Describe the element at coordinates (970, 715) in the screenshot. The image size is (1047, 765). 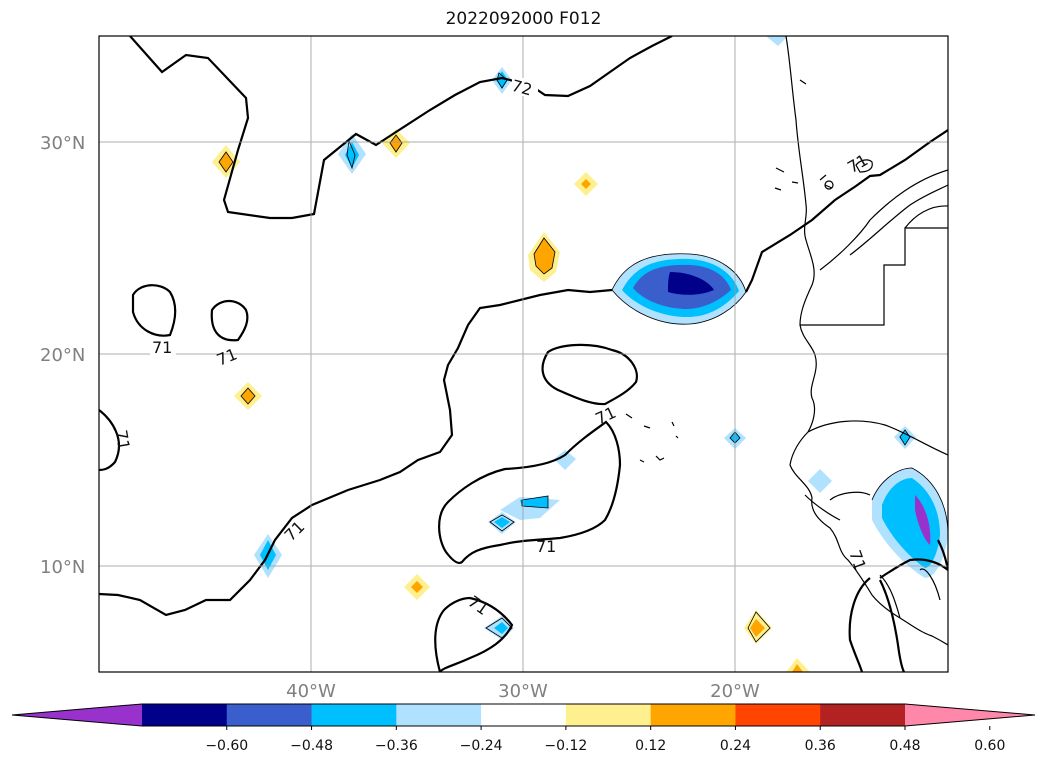
I see `colorbar-extend-high` at that location.